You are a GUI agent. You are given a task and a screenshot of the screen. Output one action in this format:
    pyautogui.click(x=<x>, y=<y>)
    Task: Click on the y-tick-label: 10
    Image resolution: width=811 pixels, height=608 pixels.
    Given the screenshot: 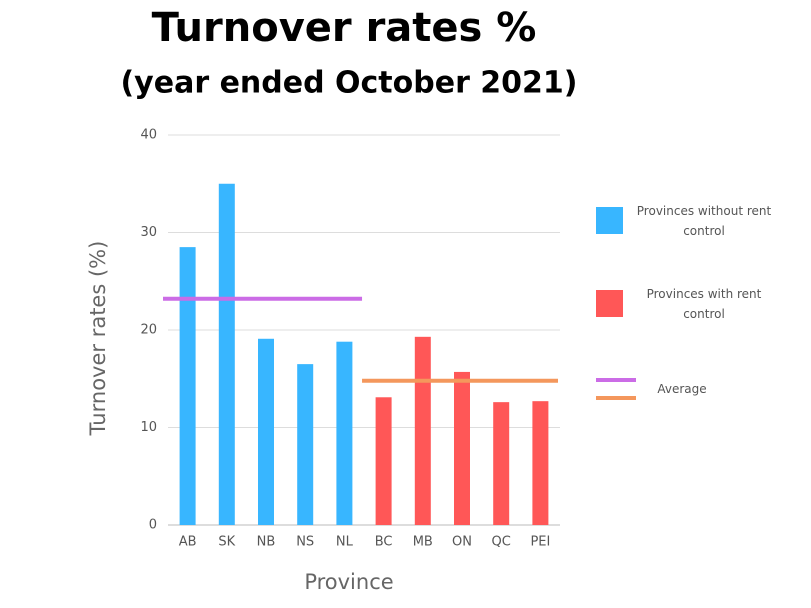 What is the action you would take?
    pyautogui.click(x=148, y=427)
    